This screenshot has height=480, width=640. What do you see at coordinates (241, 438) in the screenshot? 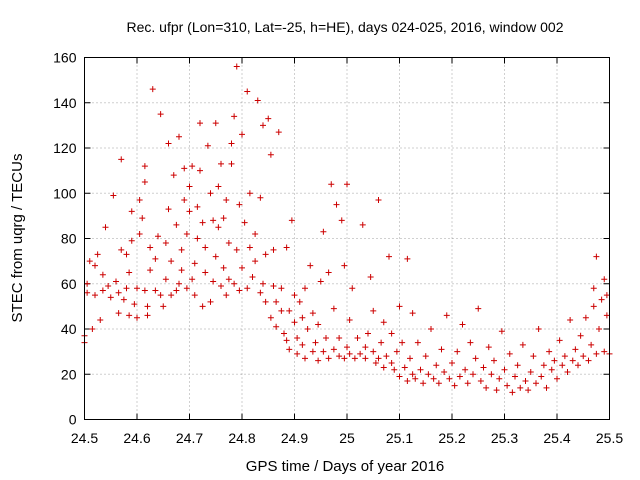
I see `x-tick-label: 24.8` at bounding box center [241, 438].